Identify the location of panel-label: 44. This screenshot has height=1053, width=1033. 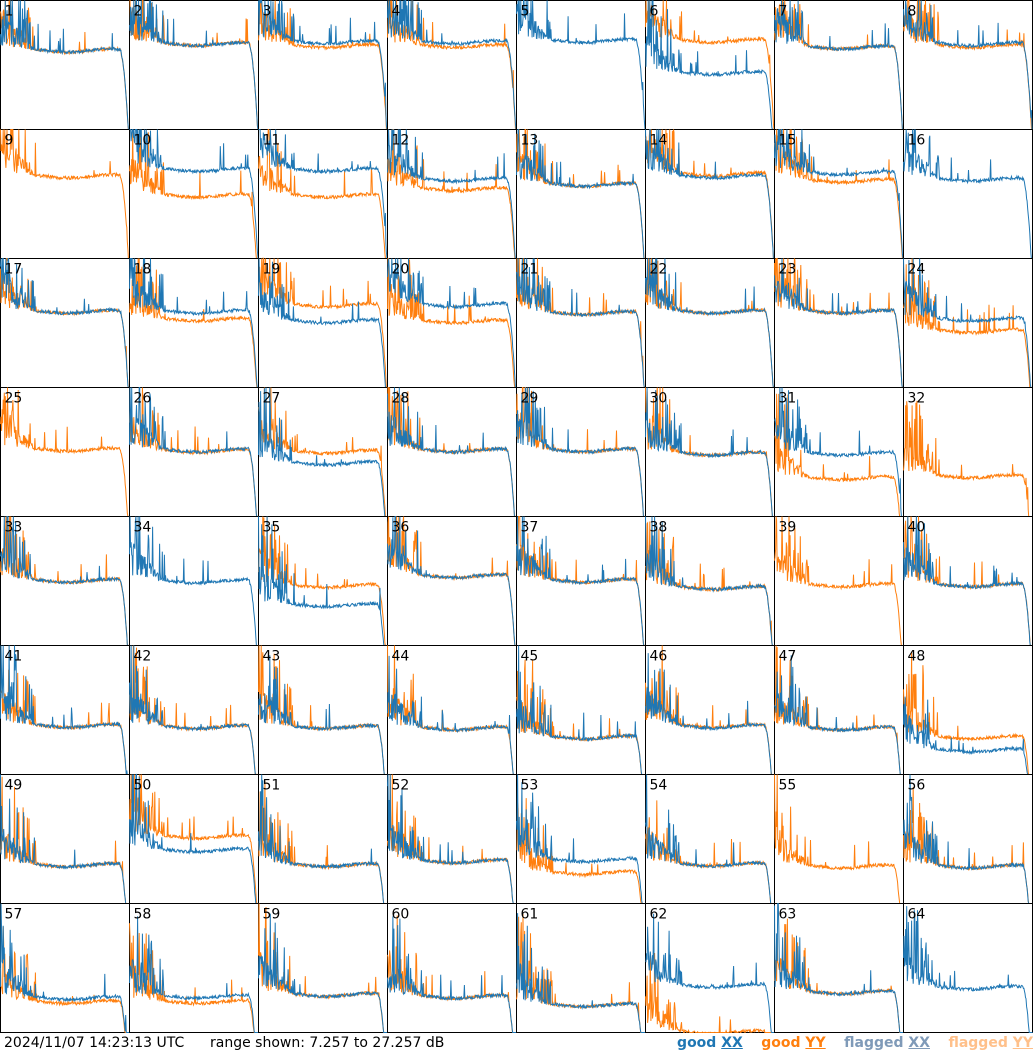
(401, 657).